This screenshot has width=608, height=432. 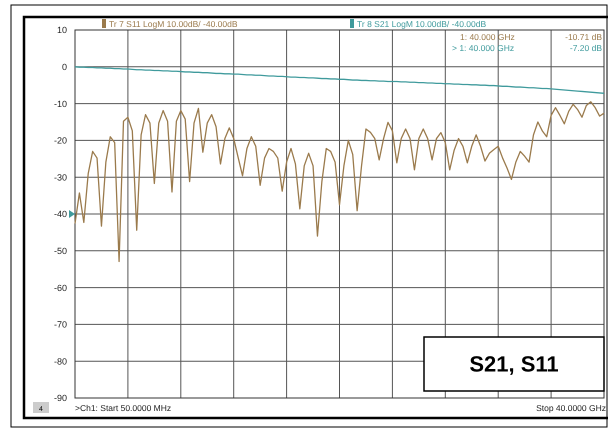 What do you see at coordinates (586, 48) in the screenshot?
I see `annotation: -7.20 dB` at bounding box center [586, 48].